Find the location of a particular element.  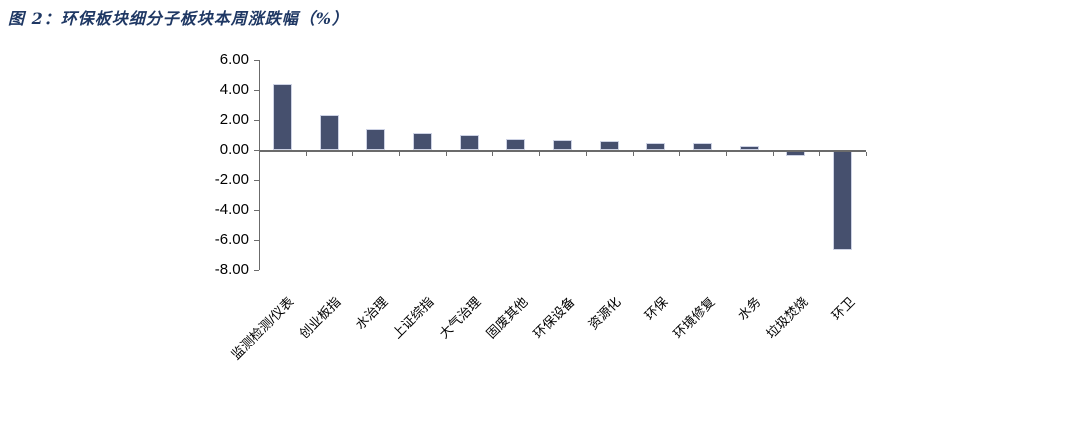

x-axis-line is located at coordinates (562, 151).